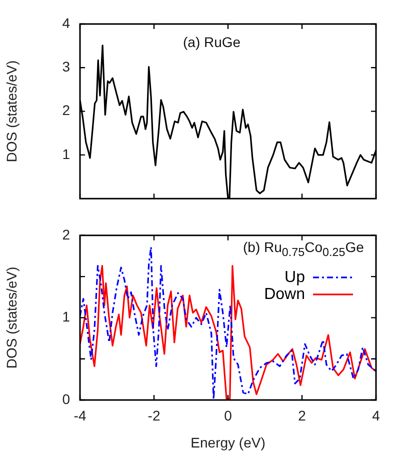 This screenshot has width=399, height=456. Describe the element at coordinates (284, 294) in the screenshot. I see `legend-label: Down` at that location.